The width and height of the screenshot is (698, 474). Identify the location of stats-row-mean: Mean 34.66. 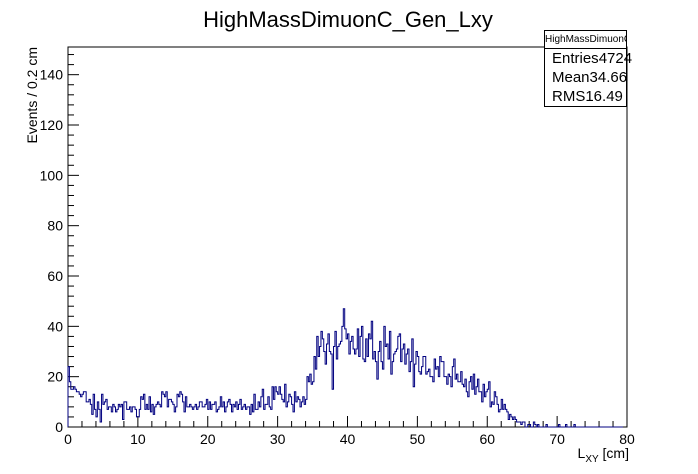
(586, 77).